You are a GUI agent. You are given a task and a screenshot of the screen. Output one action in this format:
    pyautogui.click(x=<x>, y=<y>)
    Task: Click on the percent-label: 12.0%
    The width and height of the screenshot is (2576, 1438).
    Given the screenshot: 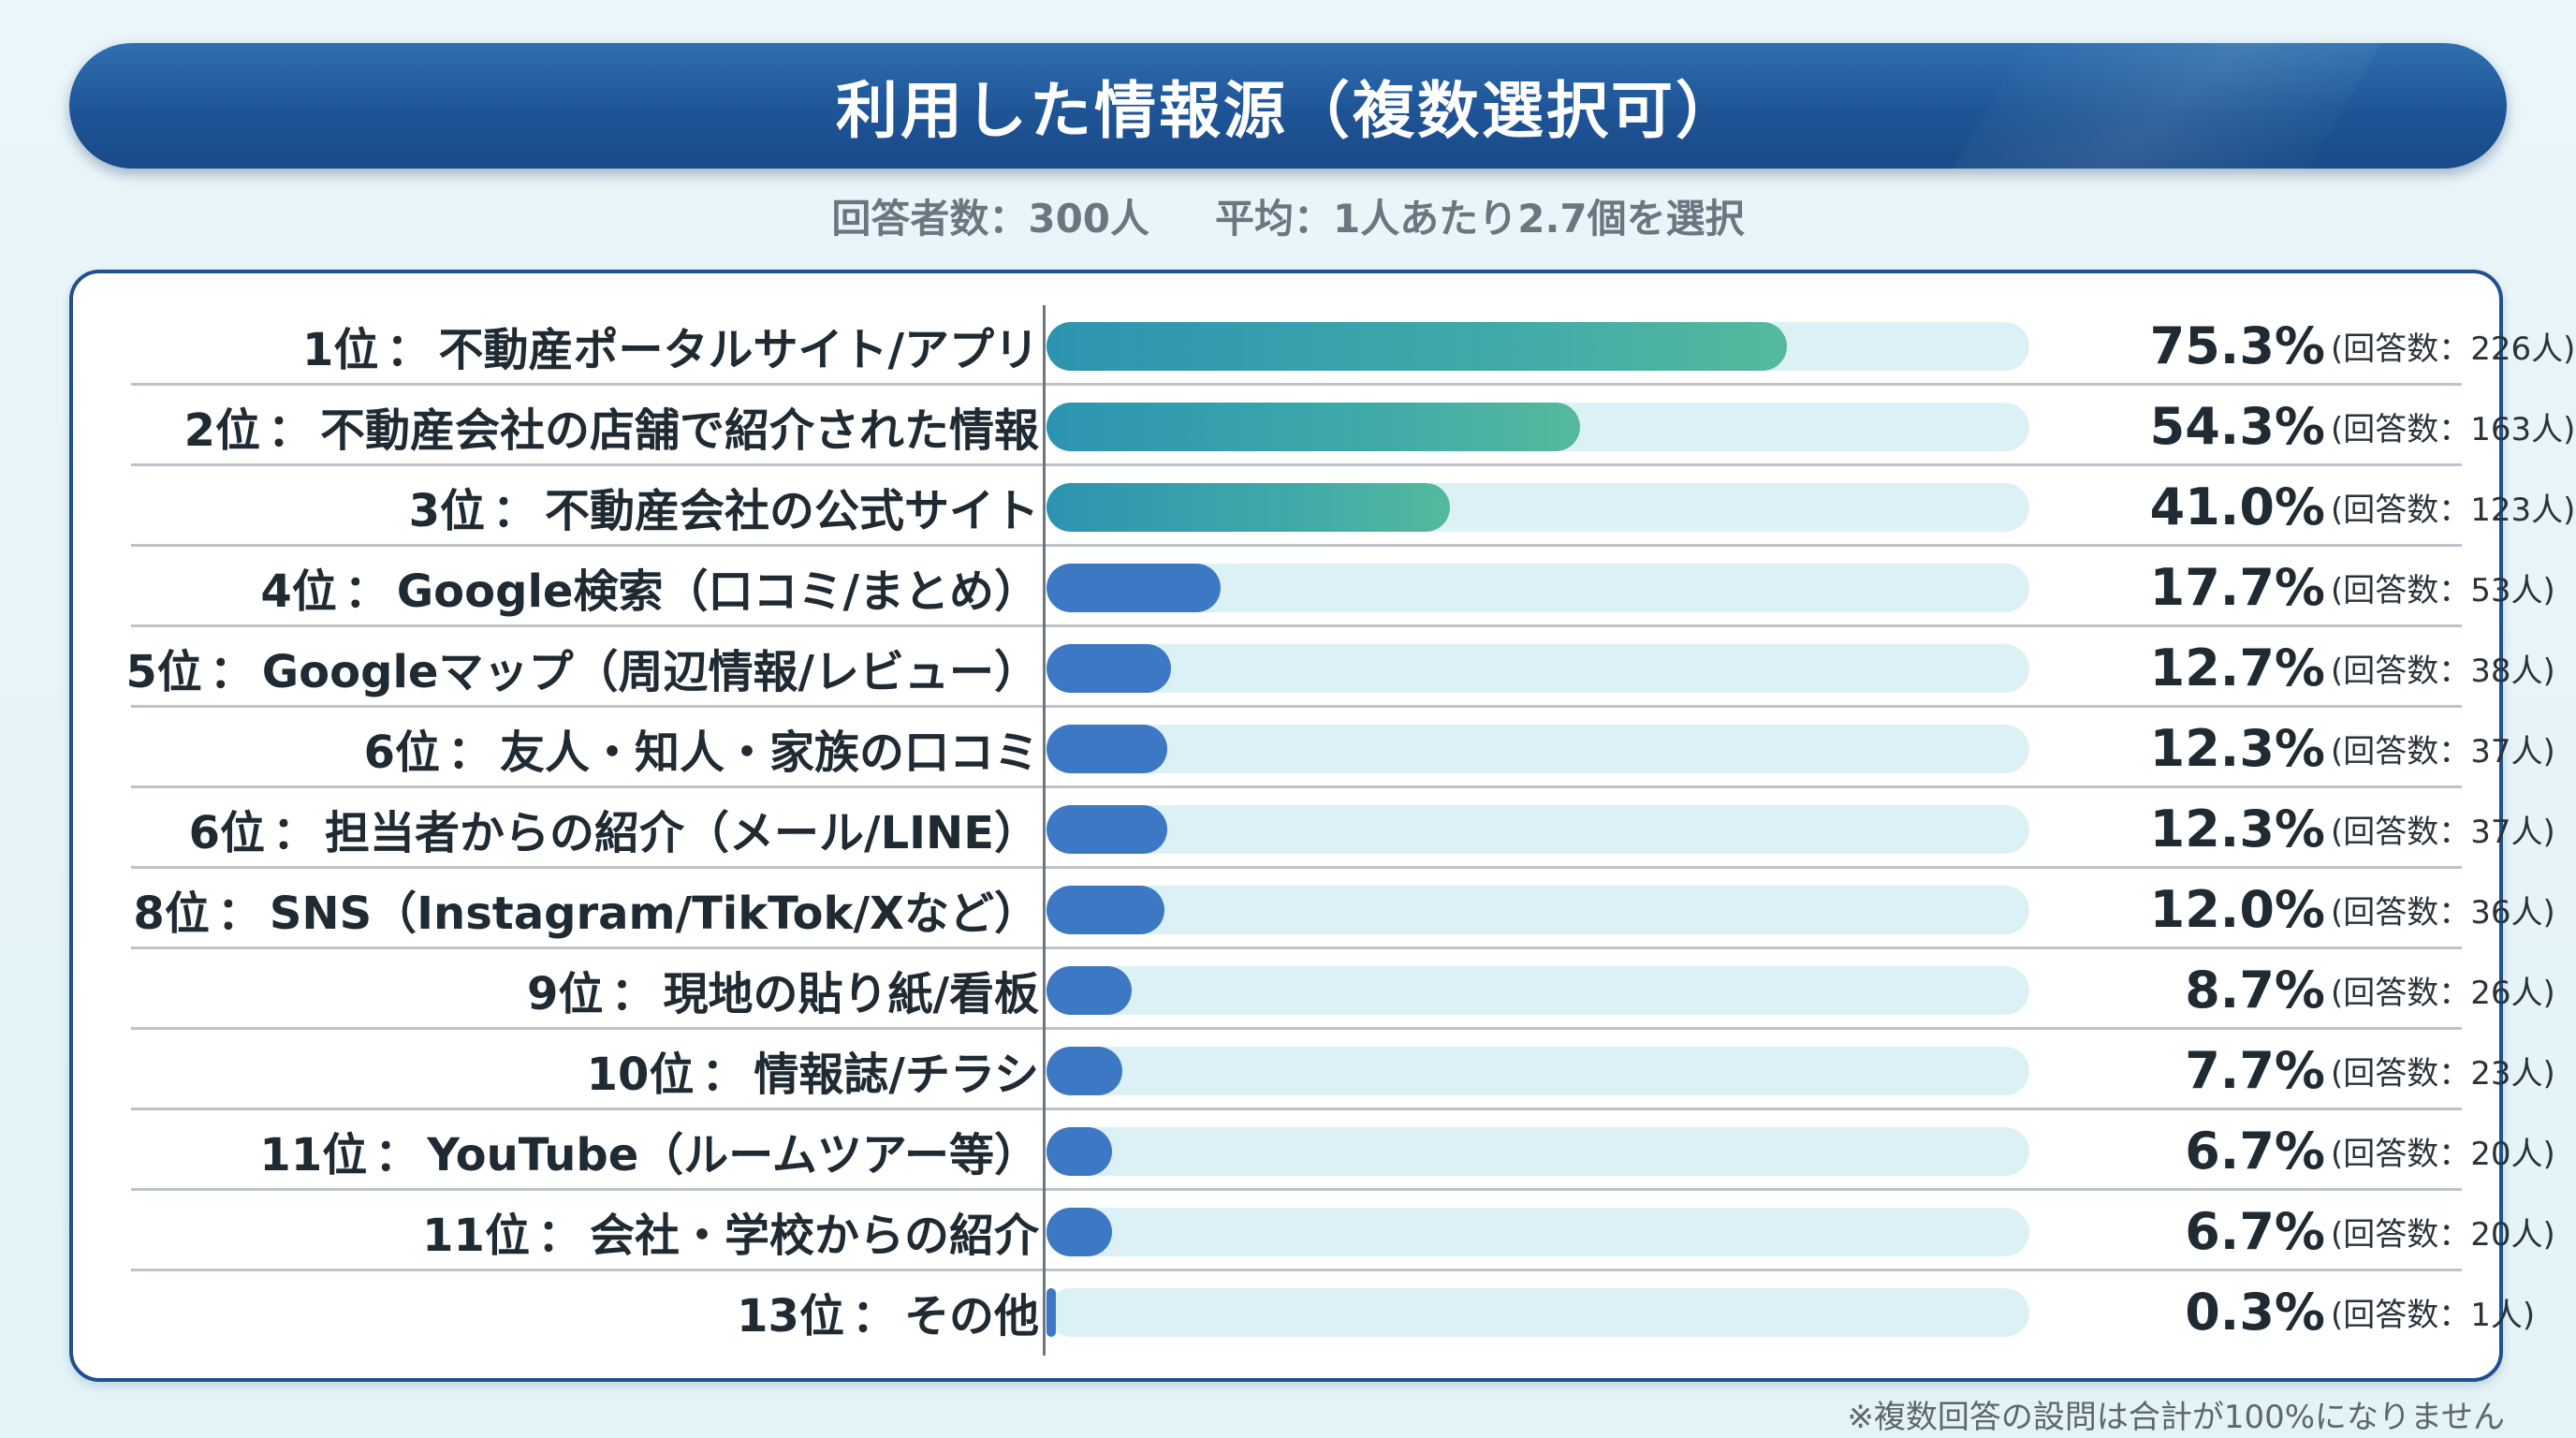 What is the action you would take?
    pyautogui.click(x=2237, y=909)
    